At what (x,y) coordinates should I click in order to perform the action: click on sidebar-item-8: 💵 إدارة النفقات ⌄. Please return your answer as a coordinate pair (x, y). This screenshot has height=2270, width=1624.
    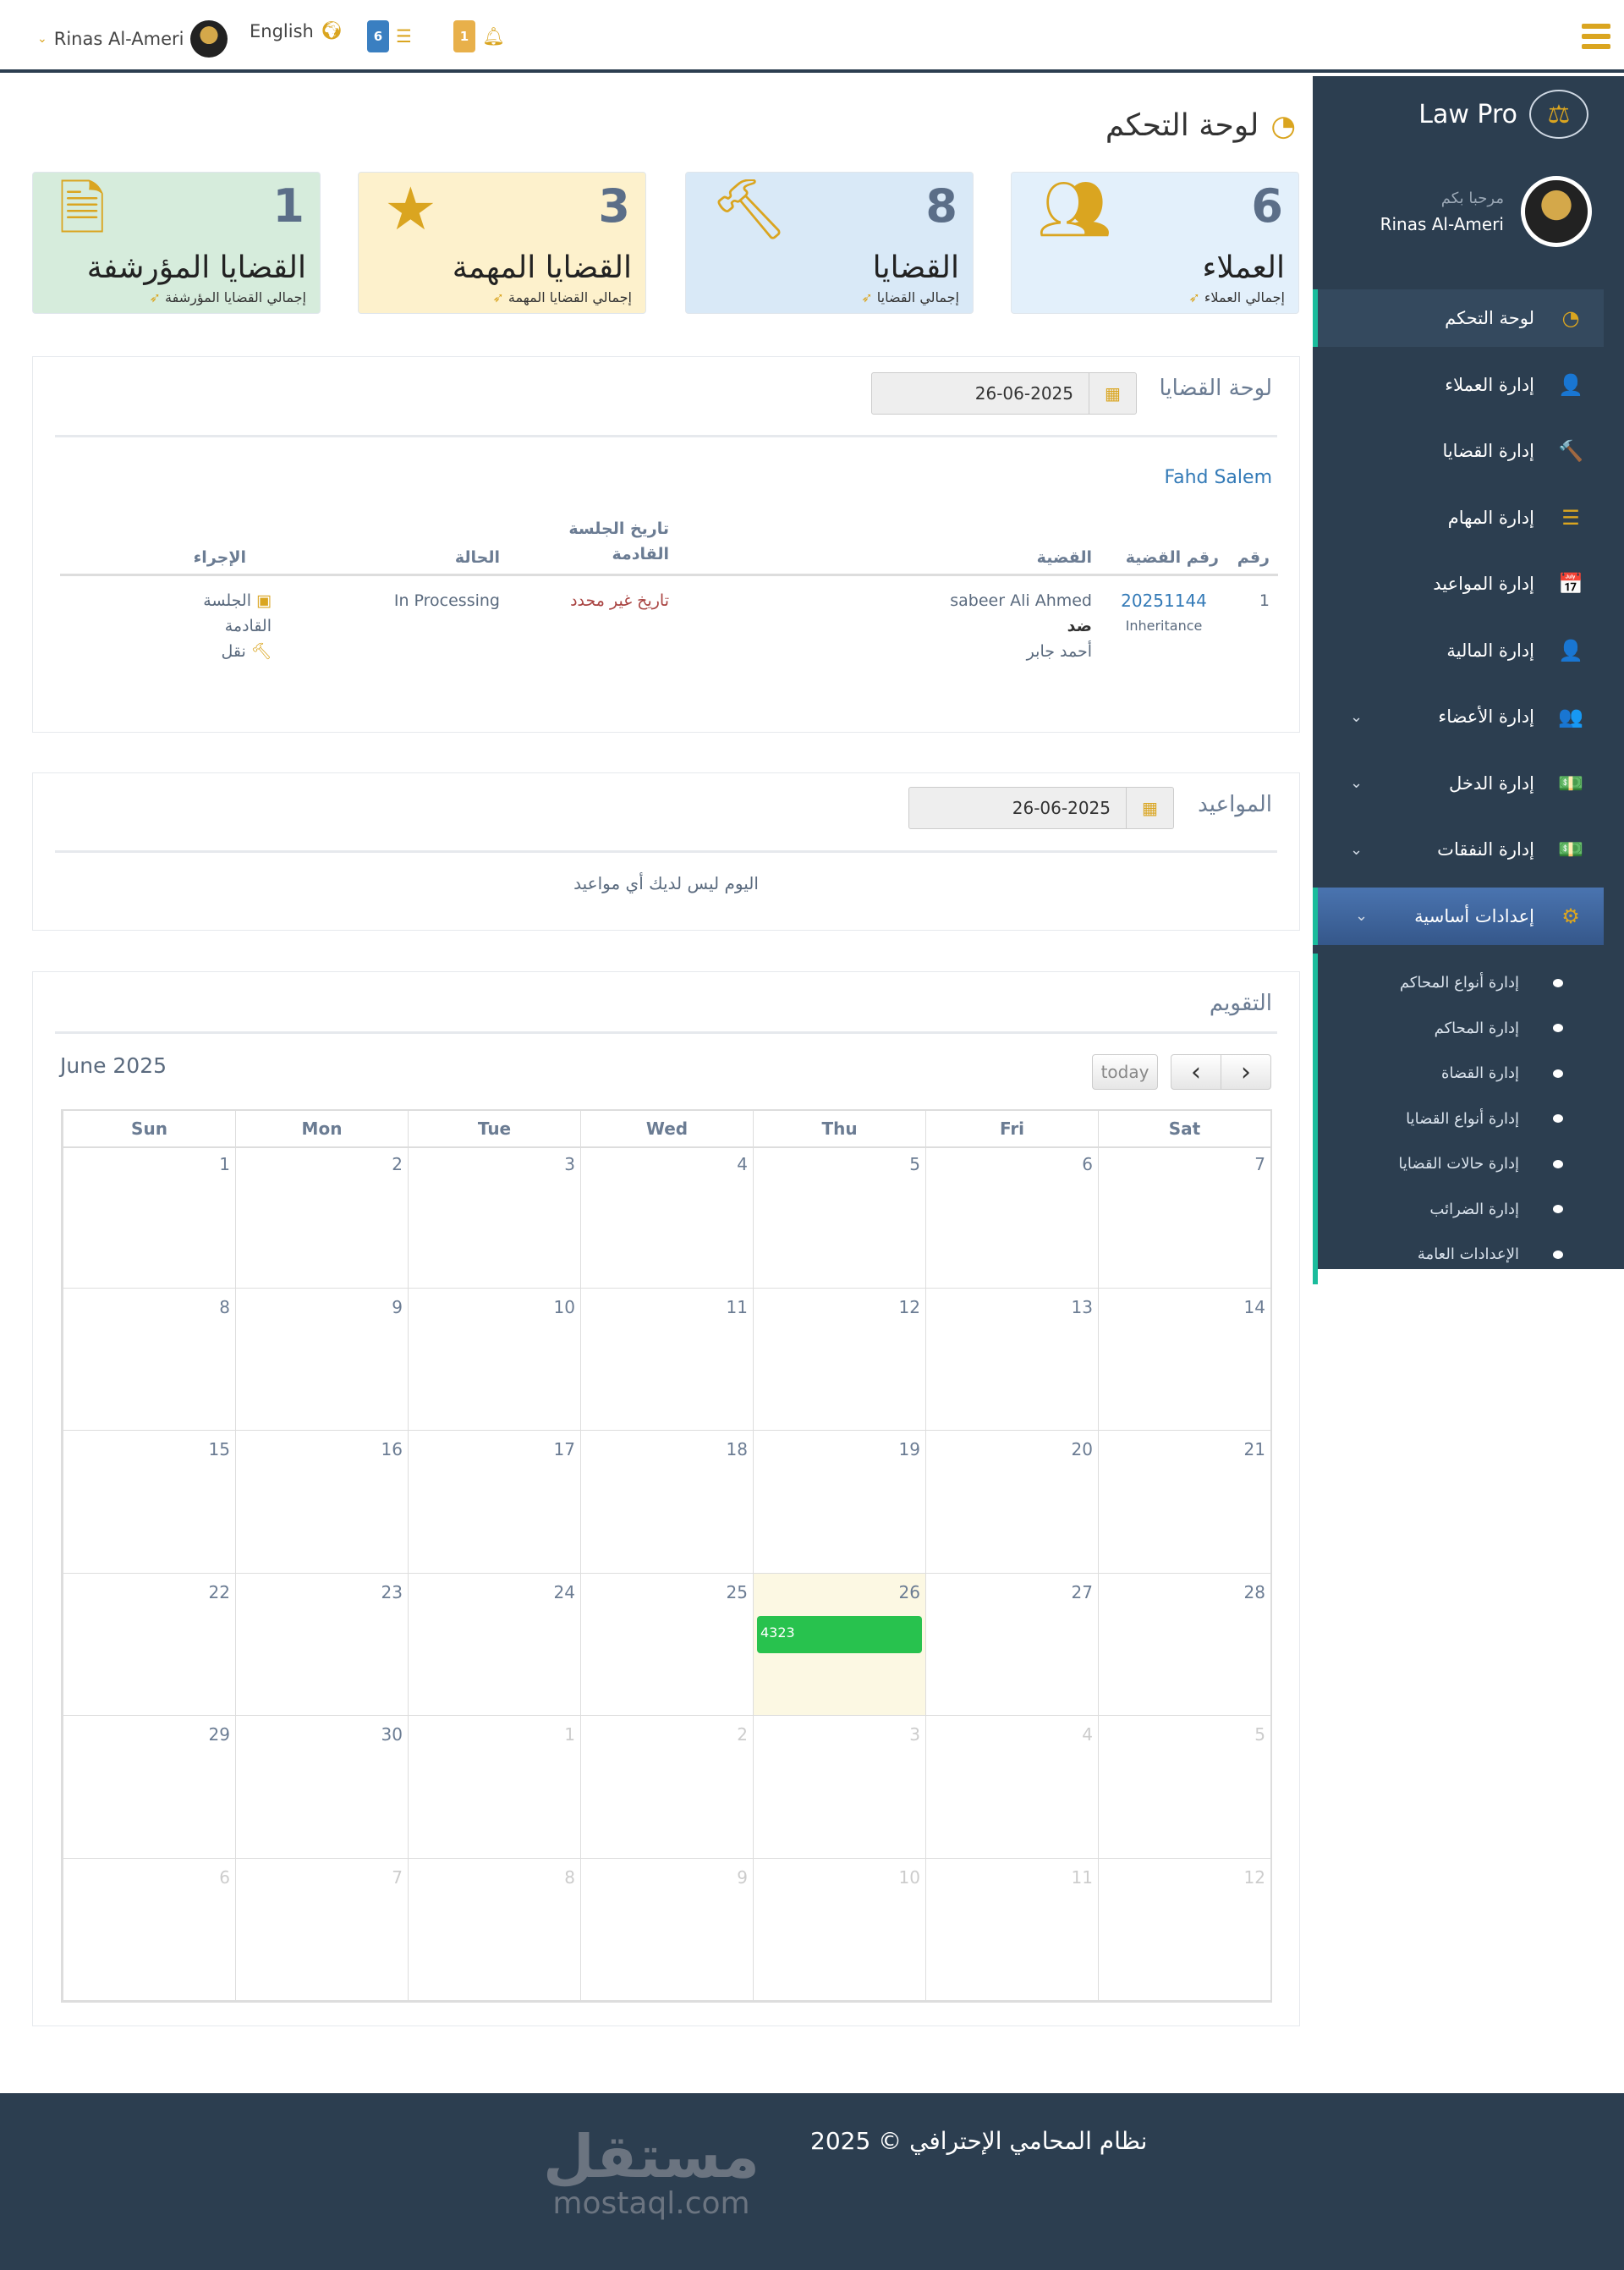
    Looking at the image, I should click on (1459, 849).